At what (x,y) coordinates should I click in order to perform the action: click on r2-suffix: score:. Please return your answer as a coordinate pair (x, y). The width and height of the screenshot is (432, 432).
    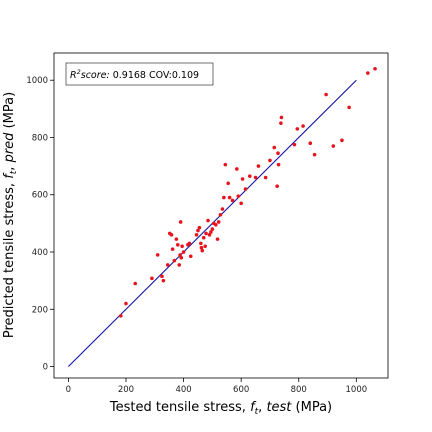
    Looking at the image, I should click on (95, 75).